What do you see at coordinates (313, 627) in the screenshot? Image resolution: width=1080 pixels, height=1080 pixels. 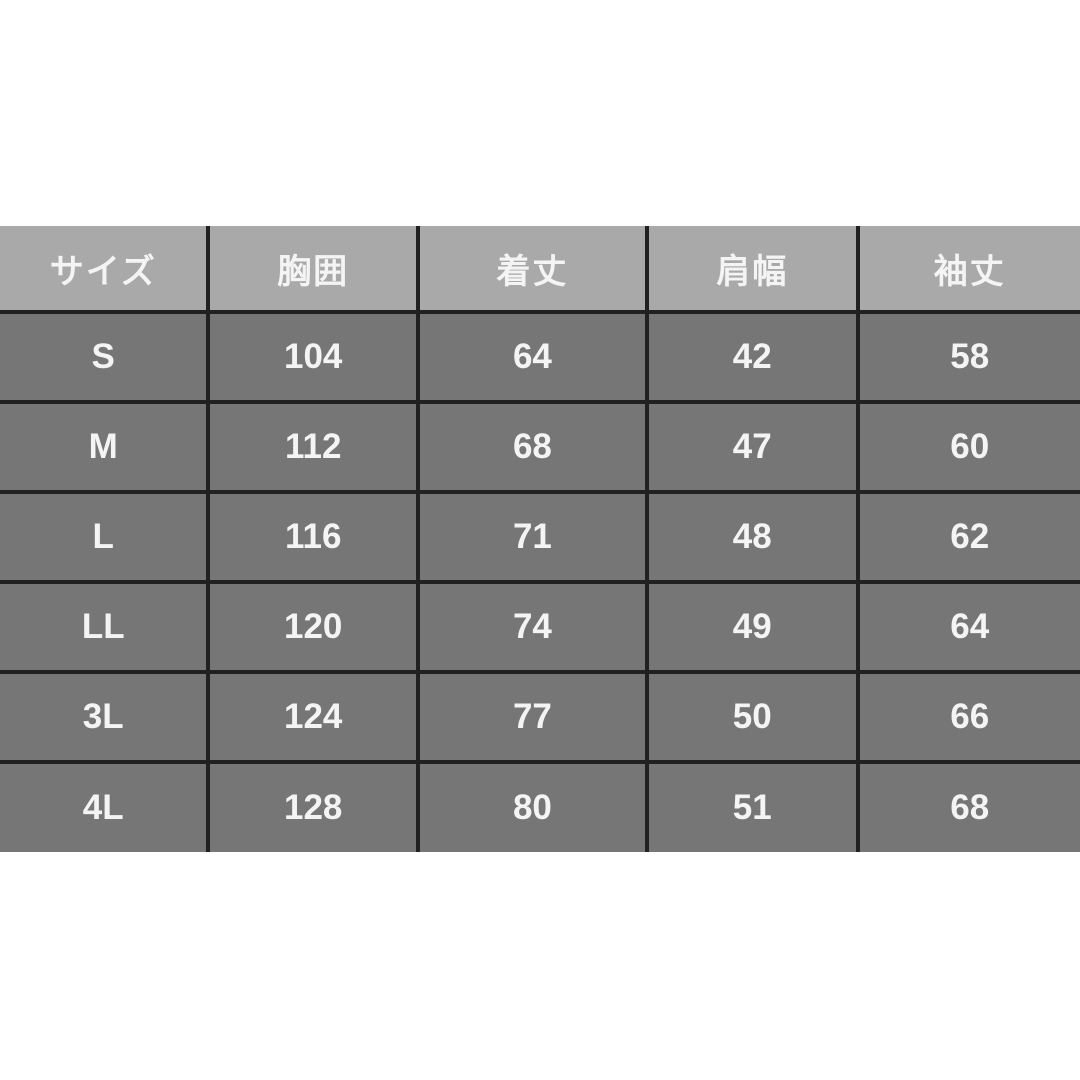 I see `cell-chest: 120` at bounding box center [313, 627].